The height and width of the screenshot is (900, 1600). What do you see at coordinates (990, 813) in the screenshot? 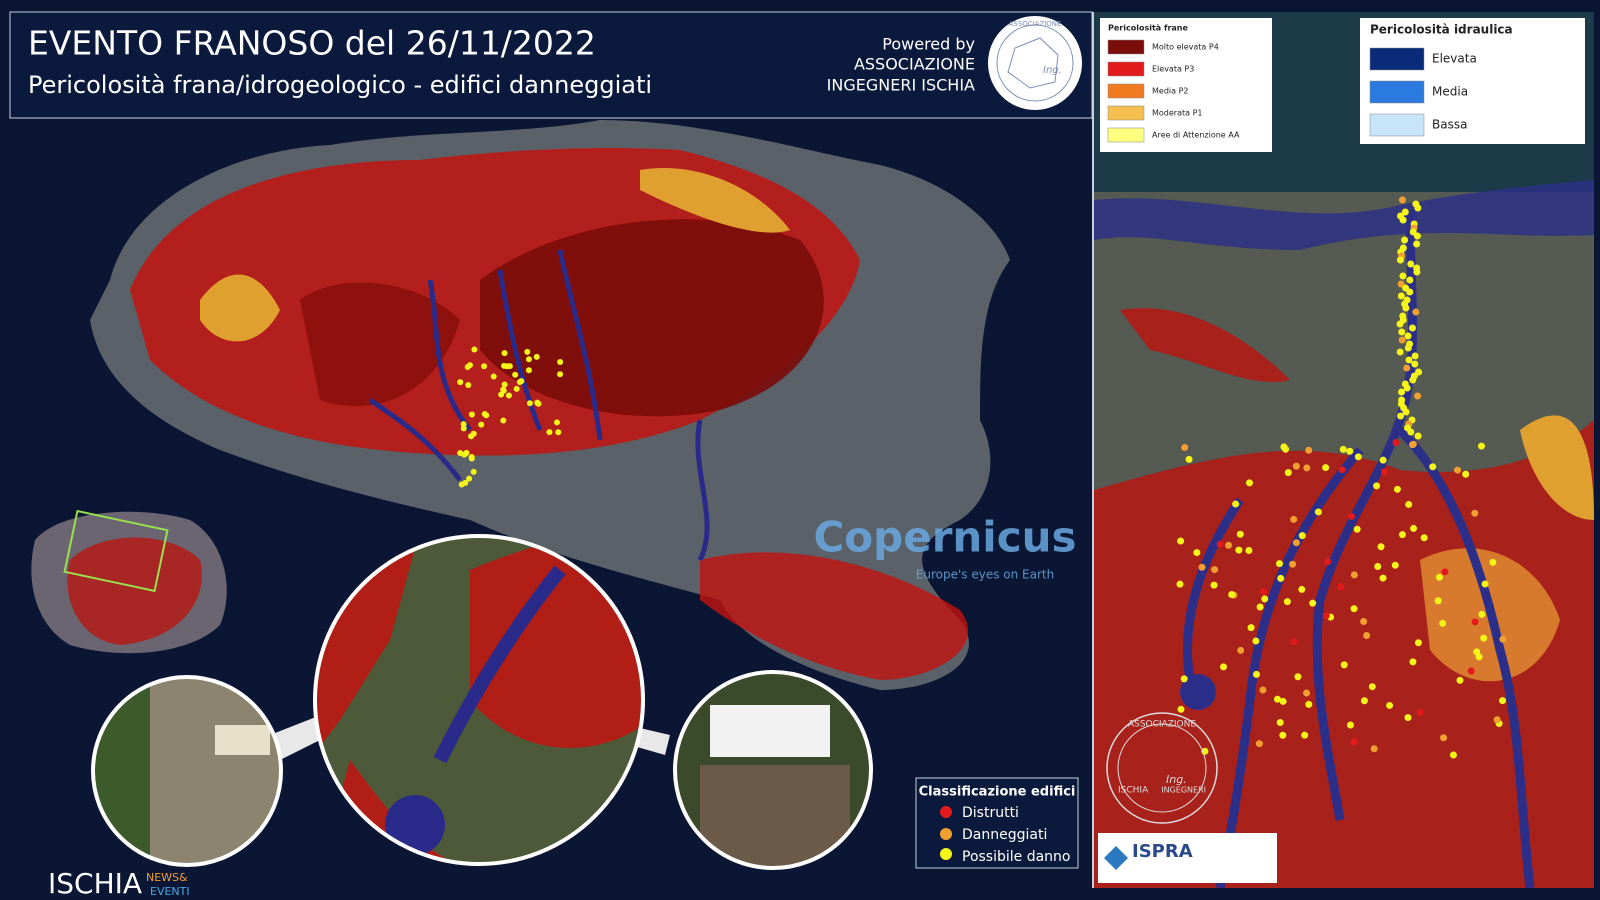
I see `legend-label: Distrutti` at bounding box center [990, 813].